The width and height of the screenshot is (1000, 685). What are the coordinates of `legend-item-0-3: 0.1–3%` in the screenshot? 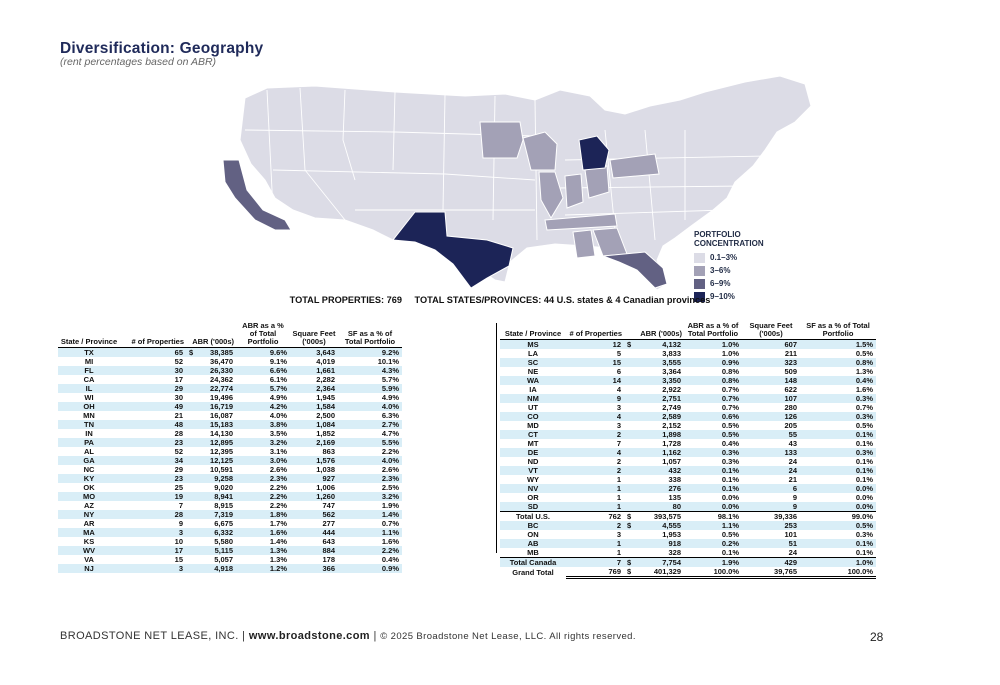 It's located at (729, 257).